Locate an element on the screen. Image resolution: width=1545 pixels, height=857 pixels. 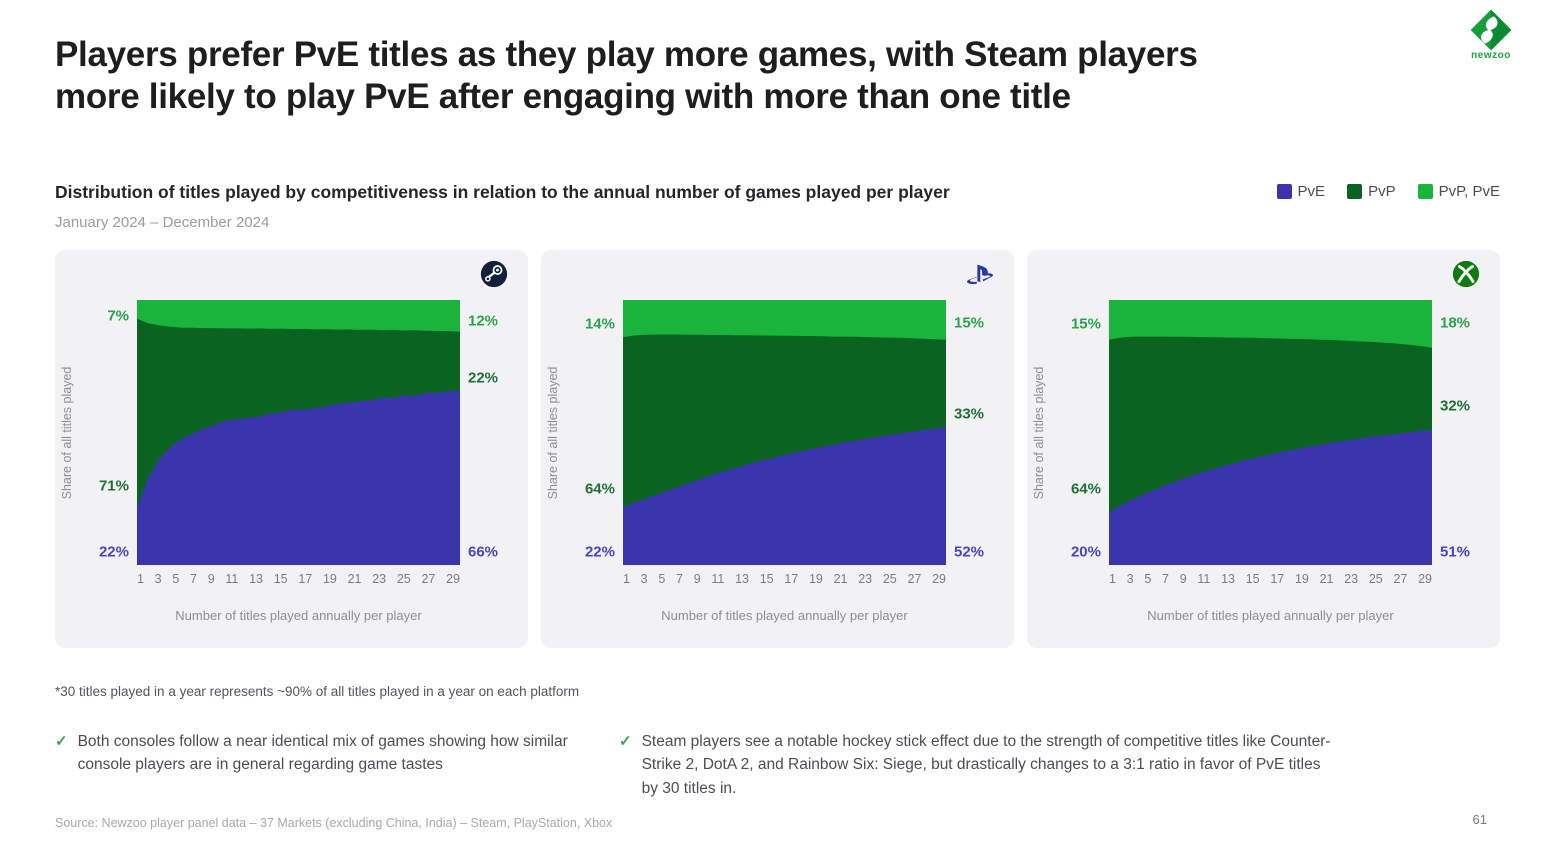
pct-label-right-pvp_pve: 12% is located at coordinates (483, 321).